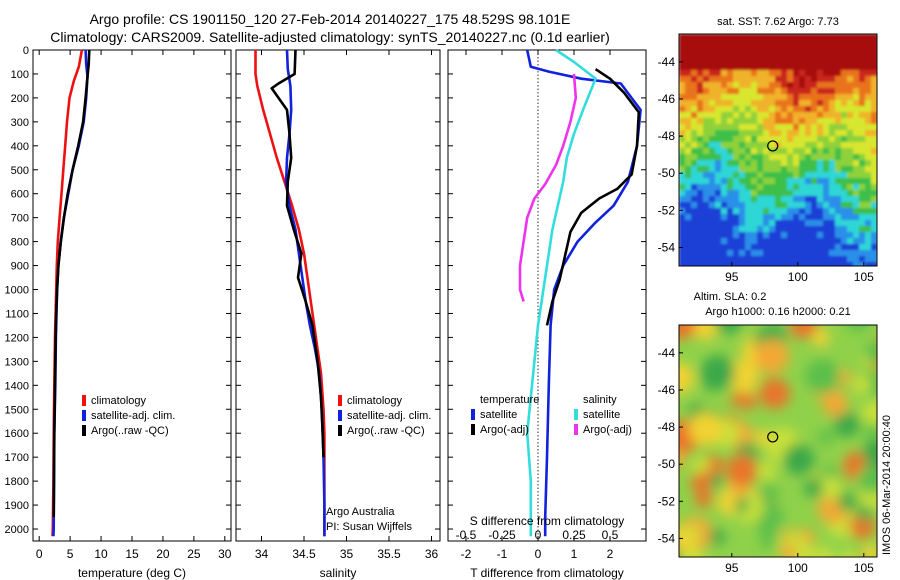  I want to click on x-tick-label: 34, so click(262, 554).